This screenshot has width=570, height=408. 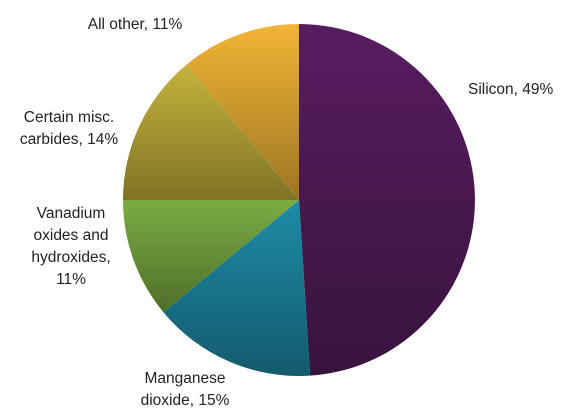 I want to click on slice-label: Manganese dioxide, 15%, so click(x=185, y=389).